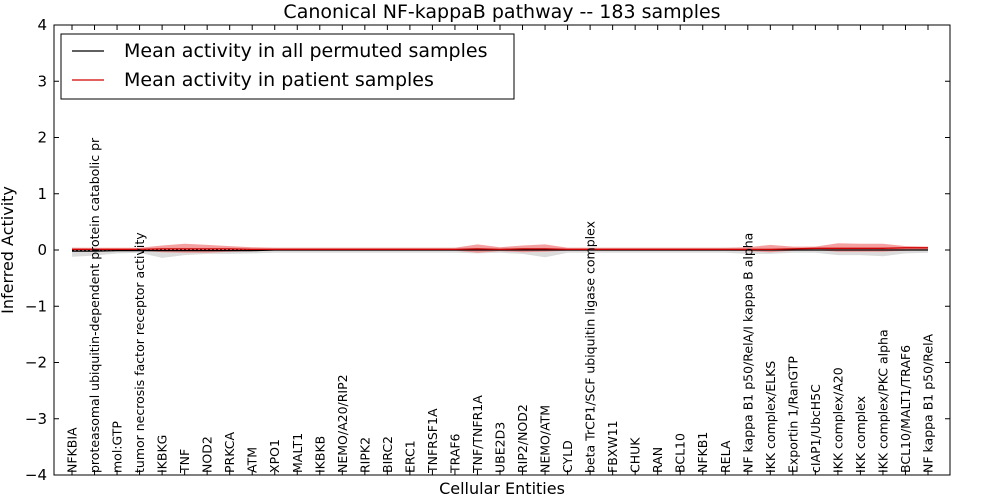 The image size is (1000, 500). What do you see at coordinates (725, 456) in the screenshot?
I see `x-tick-label: RELA` at bounding box center [725, 456].